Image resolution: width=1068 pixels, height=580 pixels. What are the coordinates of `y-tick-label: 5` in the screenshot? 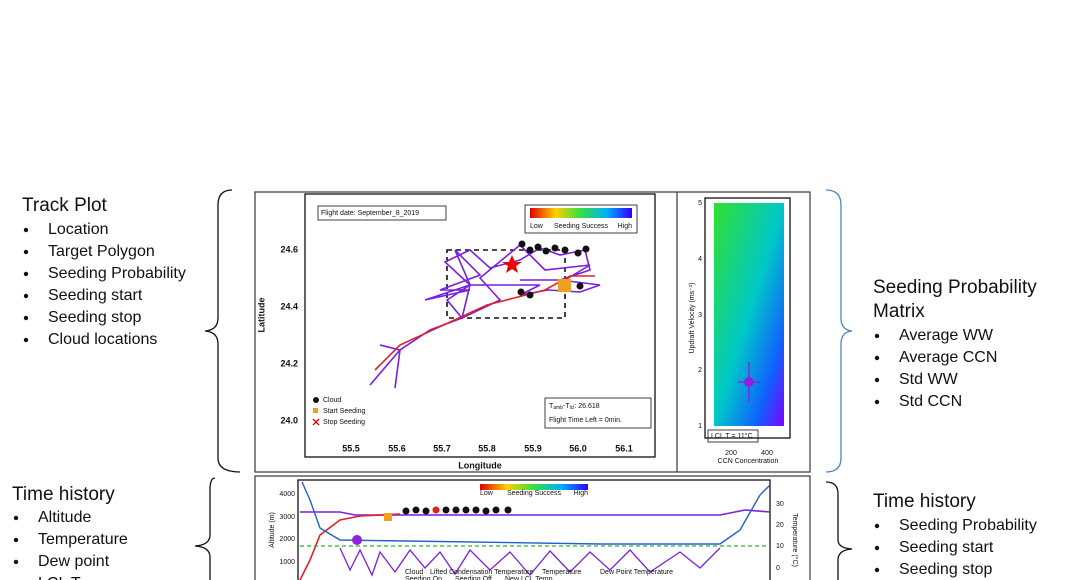 It's located at (700, 203).